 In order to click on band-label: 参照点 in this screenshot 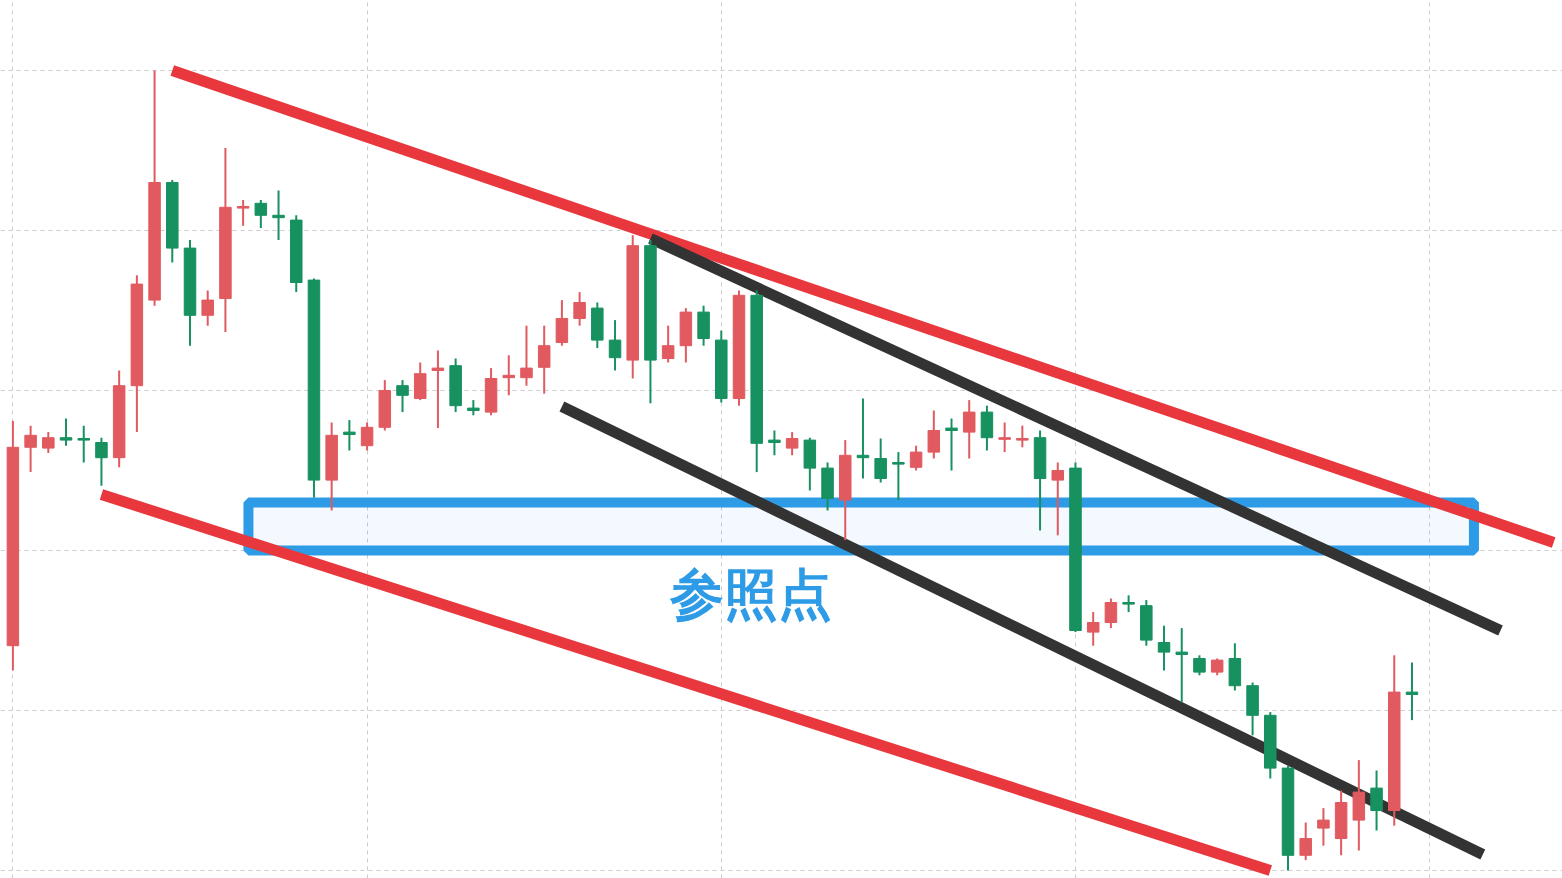, I will do `click(750, 594)`.